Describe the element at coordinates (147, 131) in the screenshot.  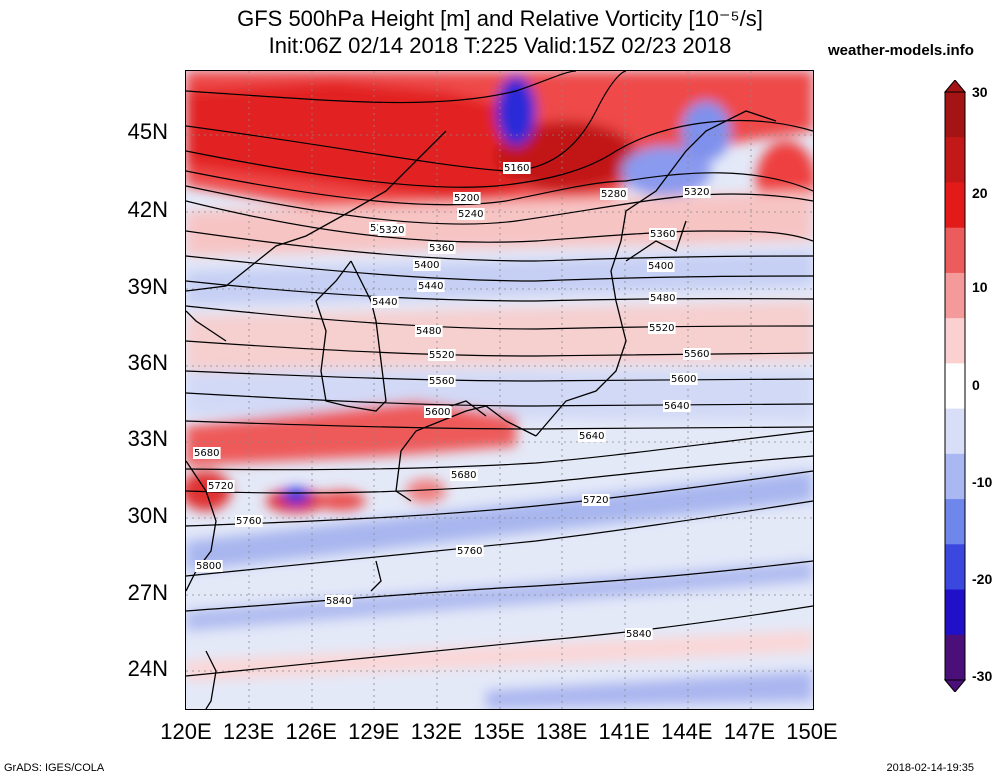
I see `lat-label: 45N` at that location.